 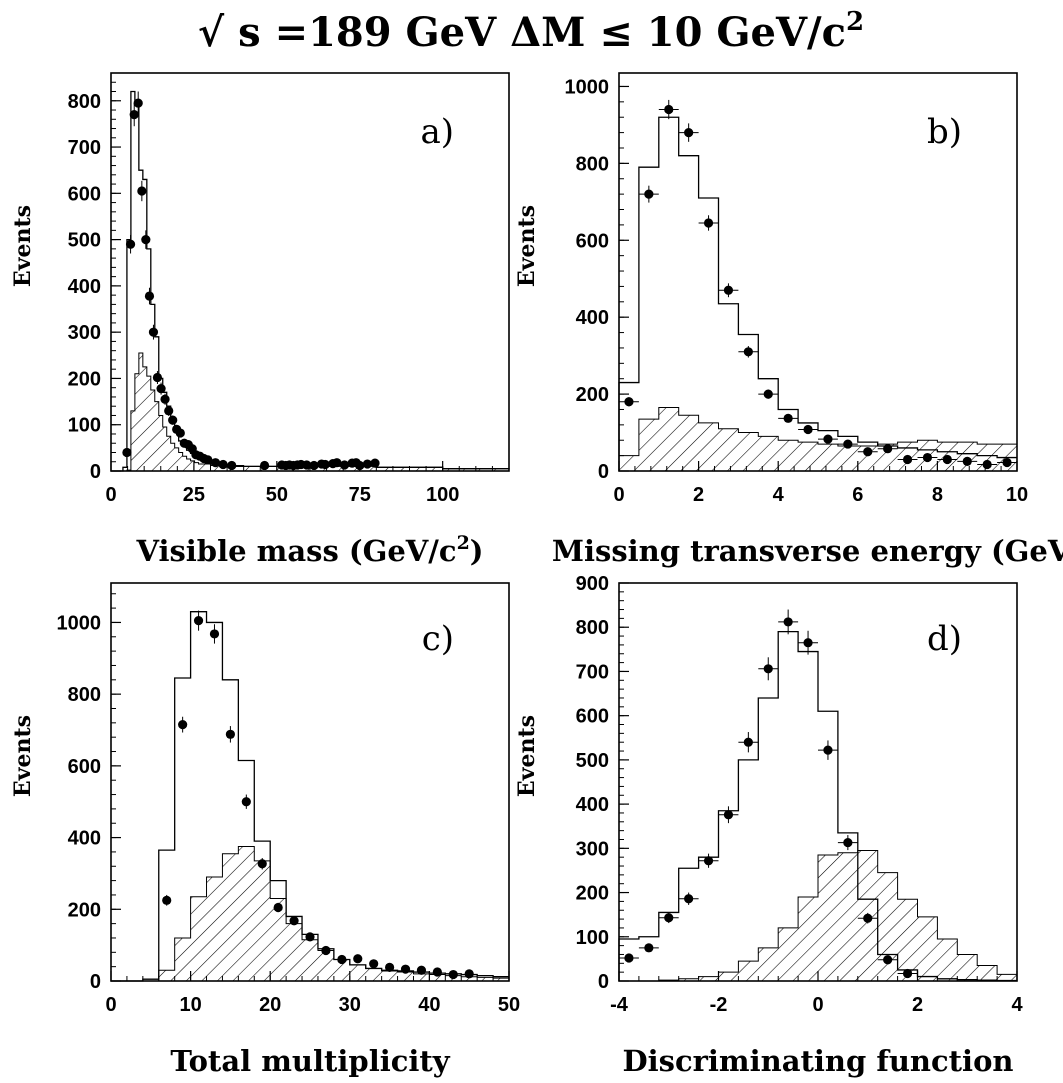 I want to click on panel-b-xtick-label: 2, so click(x=698, y=495).